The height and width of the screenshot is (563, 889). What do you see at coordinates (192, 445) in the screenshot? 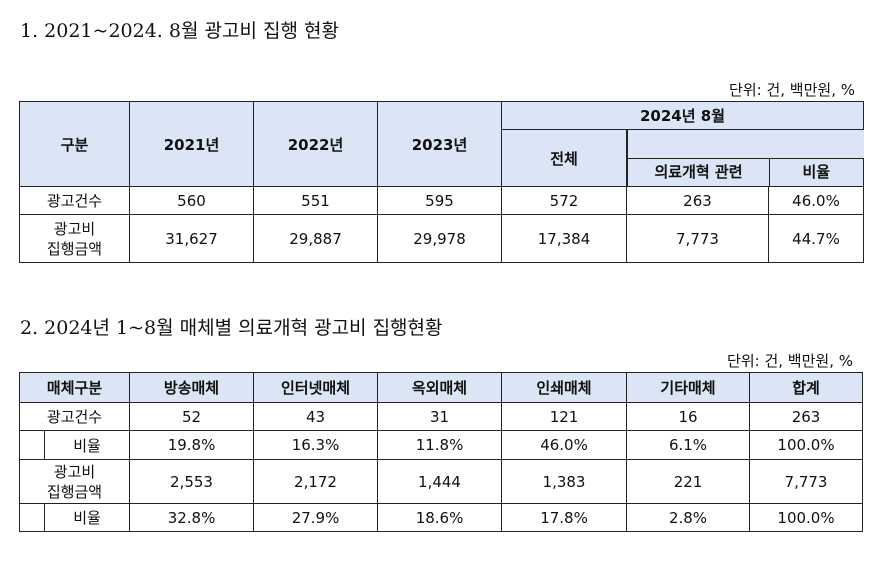
I see `cell: 19.8%` at bounding box center [192, 445].